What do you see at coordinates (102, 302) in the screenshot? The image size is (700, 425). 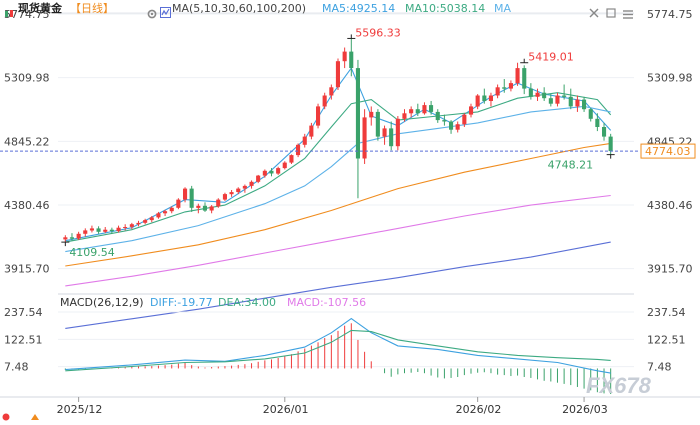 I see `macd-title: MACD(26,12,9)` at bounding box center [102, 302].